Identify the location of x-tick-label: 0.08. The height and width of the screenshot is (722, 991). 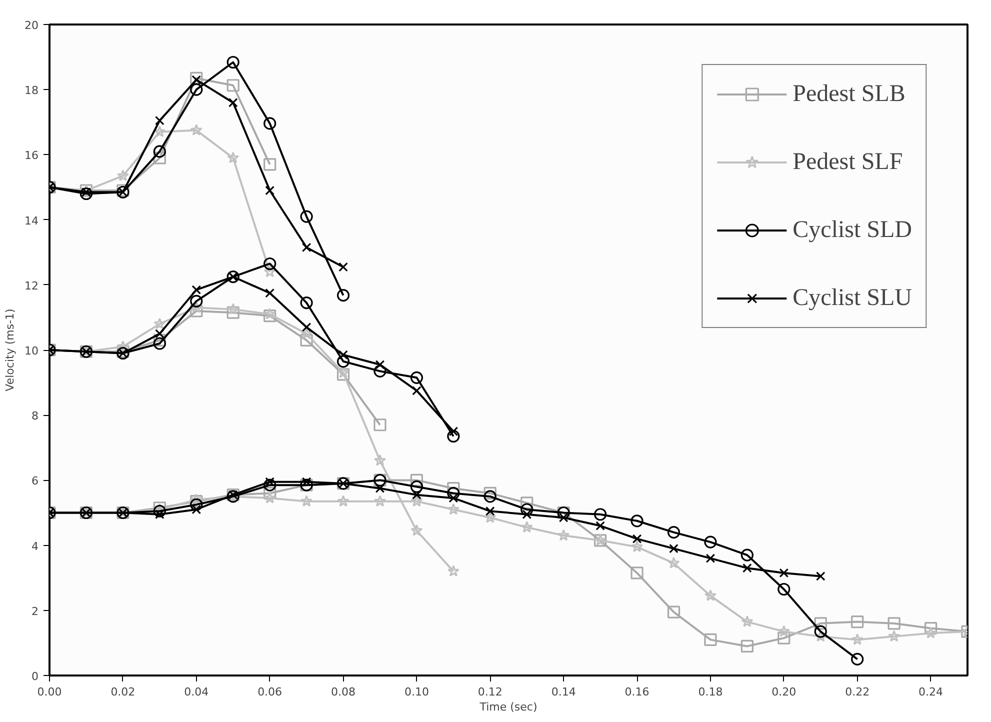
(343, 692).